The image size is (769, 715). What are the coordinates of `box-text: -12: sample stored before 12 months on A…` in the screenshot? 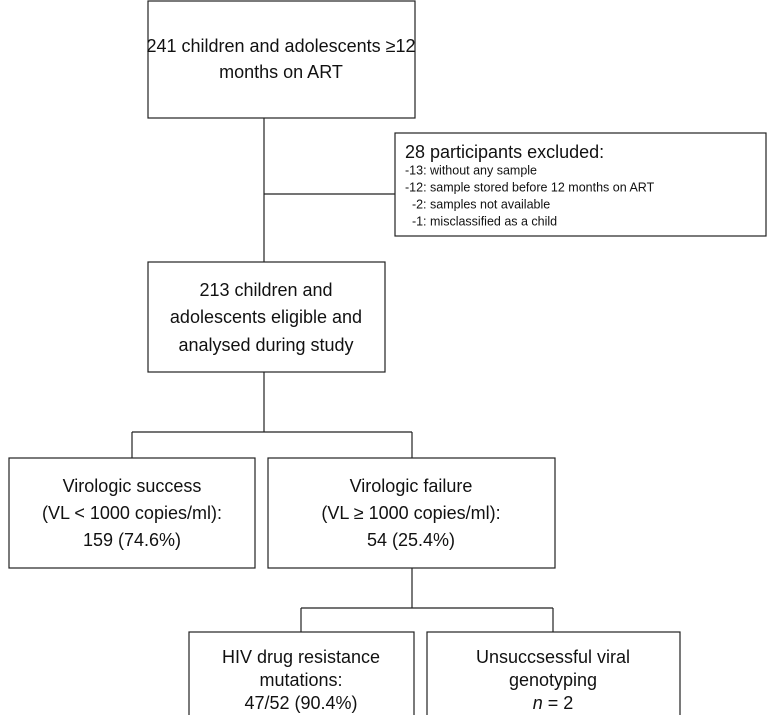 It's located at (530, 187).